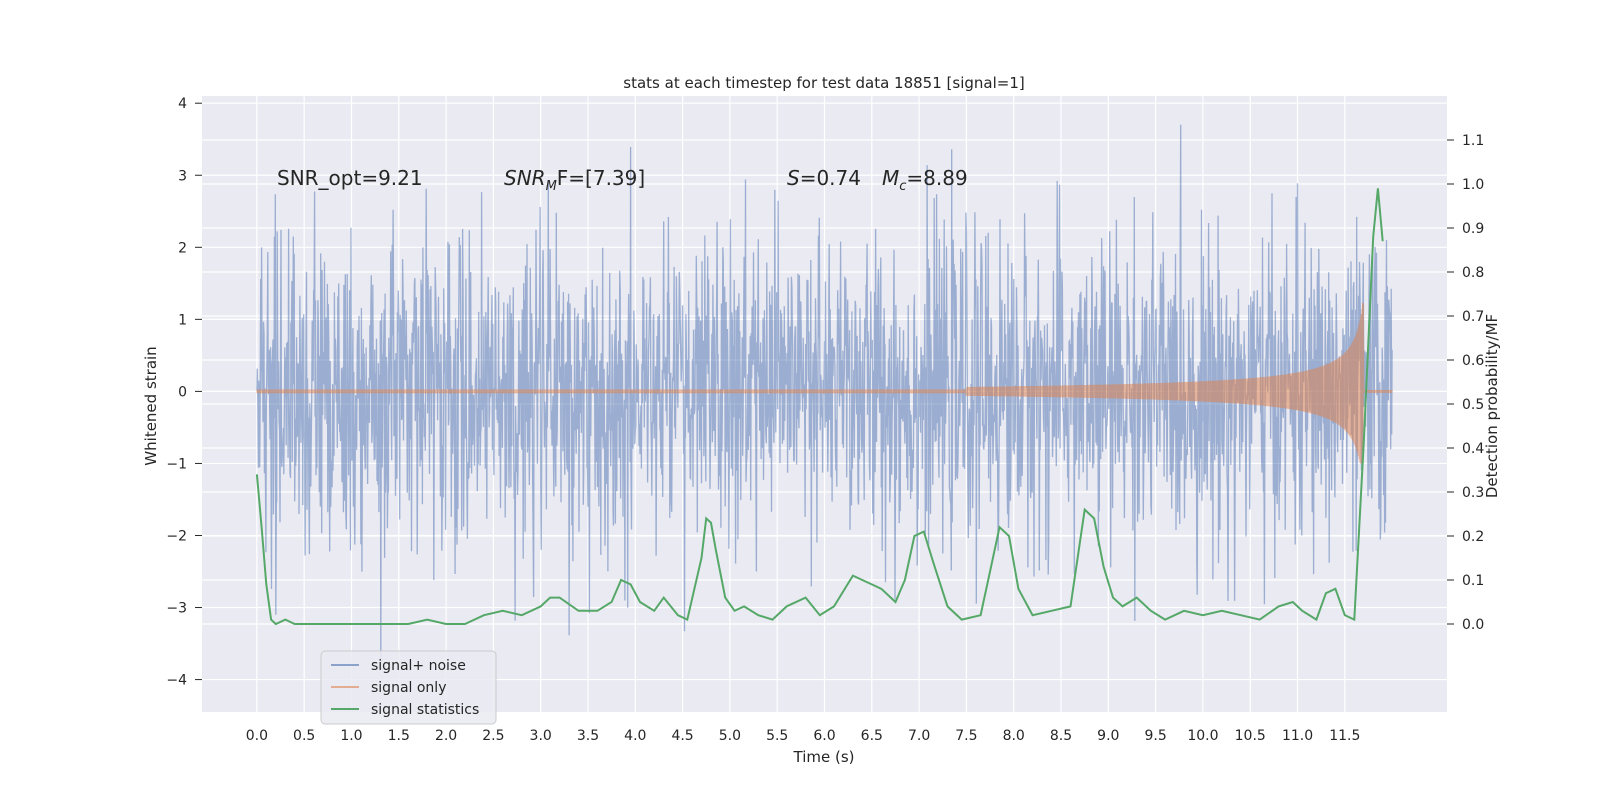 This screenshot has height=800, width=1600. What do you see at coordinates (446, 736) in the screenshot?
I see `x-tick-label-4: 2.0` at bounding box center [446, 736].